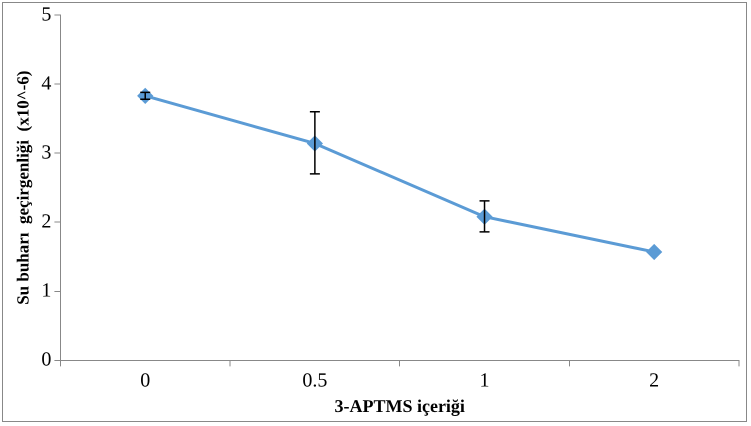 This screenshot has height=426, width=751. I want to click on y-tick-label: 5, so click(46, 14).